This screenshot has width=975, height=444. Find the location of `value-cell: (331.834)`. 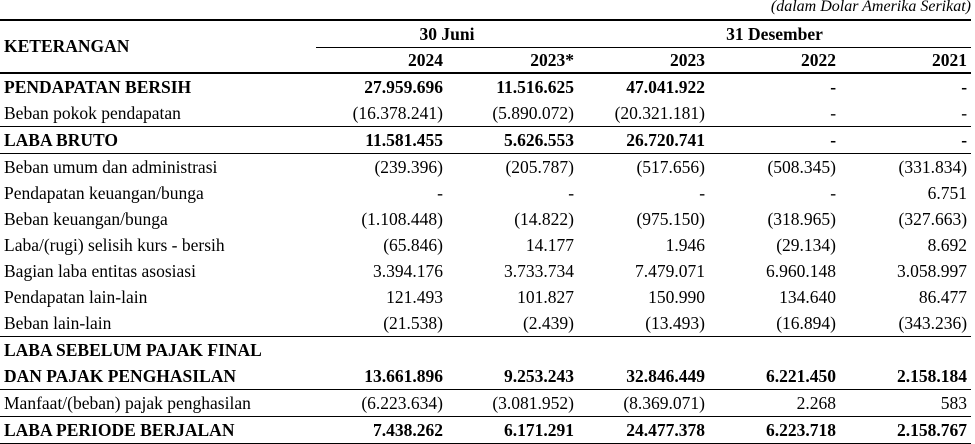

value-cell: (331.834) is located at coordinates (906, 166).